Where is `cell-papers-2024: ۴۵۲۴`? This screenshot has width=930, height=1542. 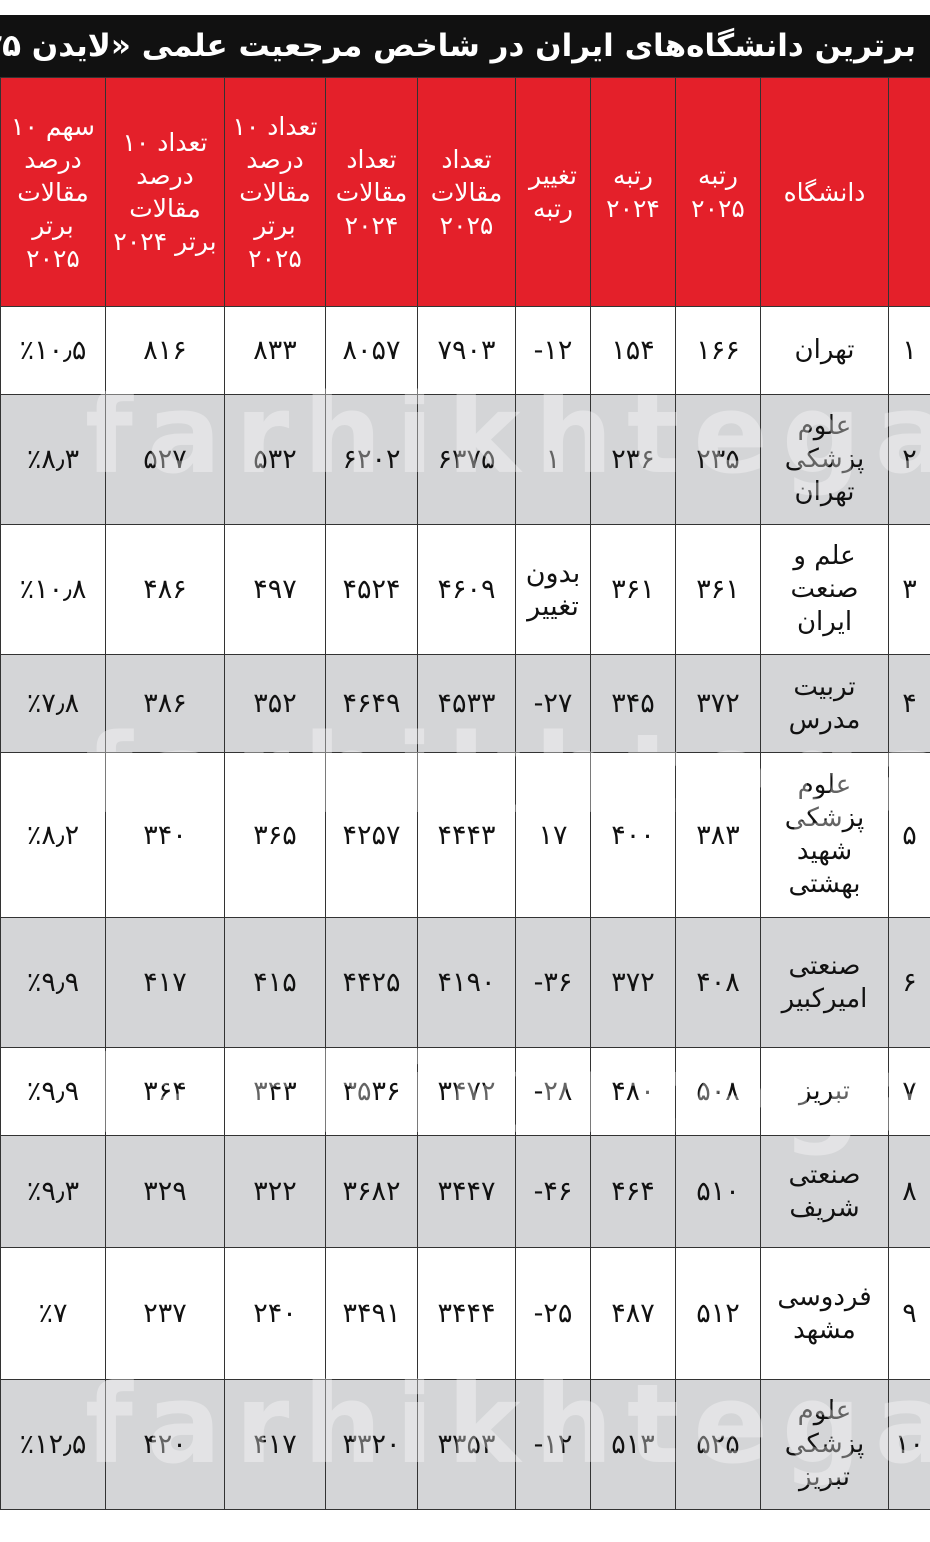 cell-papers-2024: ۴۵۲۴ is located at coordinates (371, 589).